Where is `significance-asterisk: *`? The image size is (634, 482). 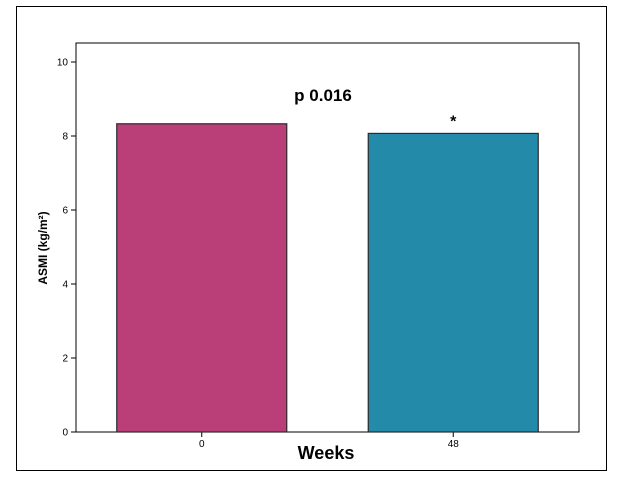 significance-asterisk: * is located at coordinates (453, 121).